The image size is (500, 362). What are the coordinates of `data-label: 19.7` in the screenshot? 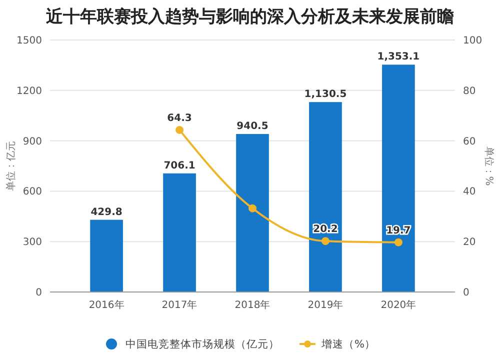 It's located at (398, 230).